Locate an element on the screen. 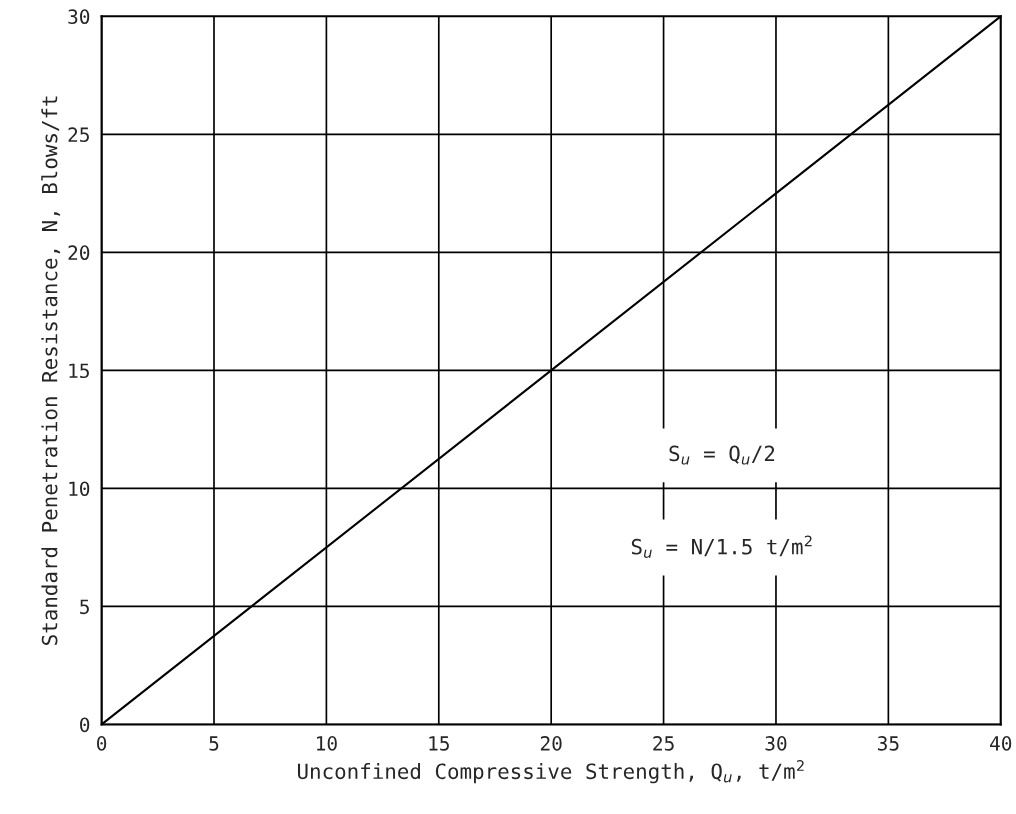  y-tick-label: 15 is located at coordinates (79, 371).